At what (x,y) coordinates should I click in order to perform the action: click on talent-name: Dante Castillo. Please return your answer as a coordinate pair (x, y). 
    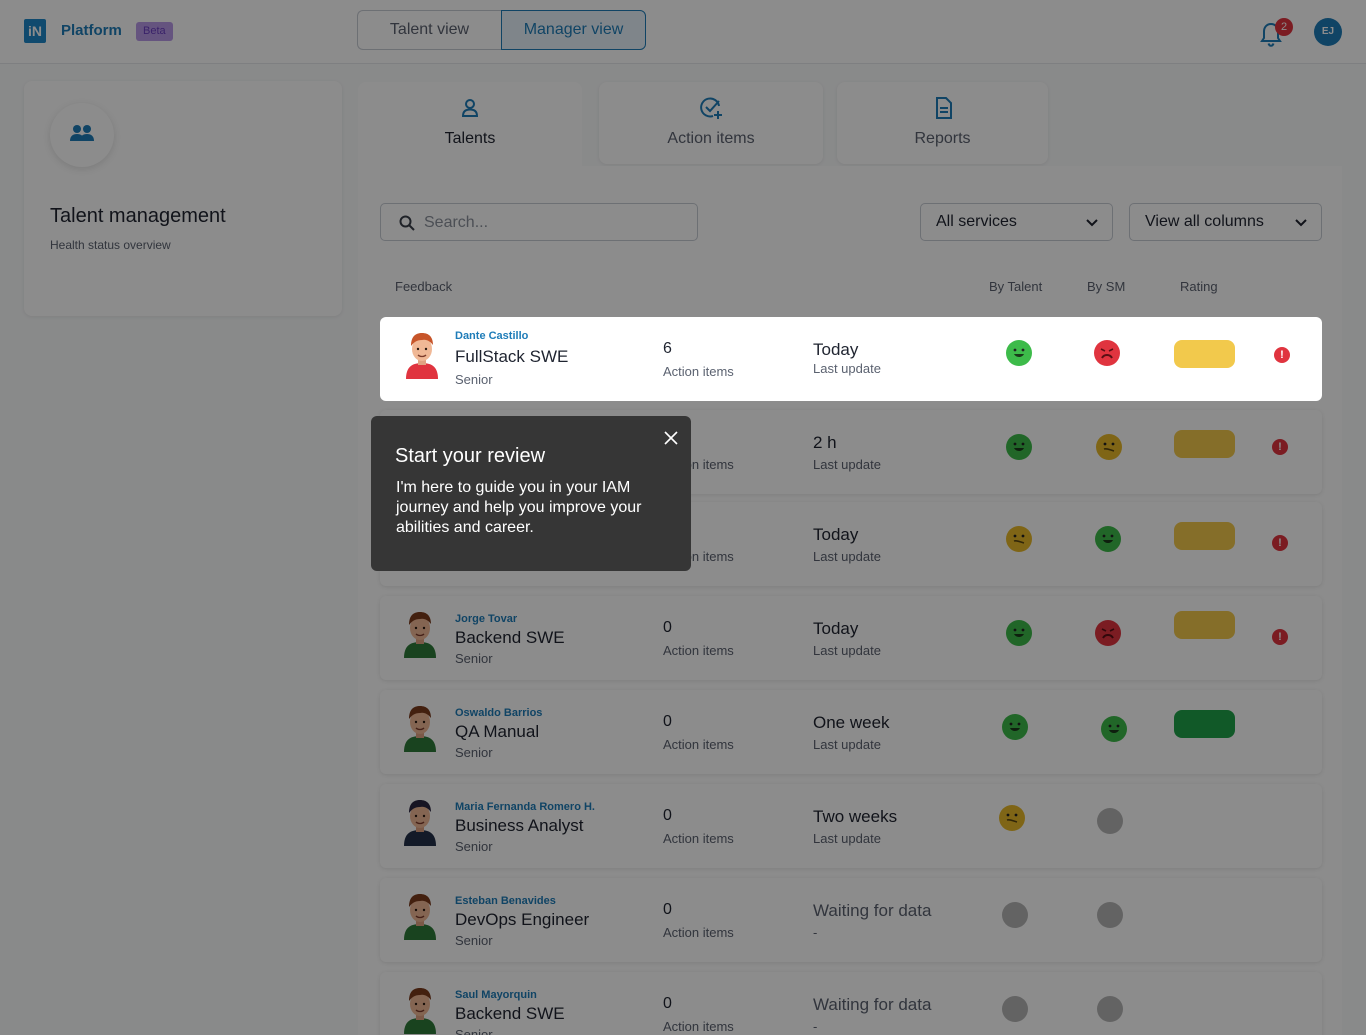
    Looking at the image, I should click on (492, 336).